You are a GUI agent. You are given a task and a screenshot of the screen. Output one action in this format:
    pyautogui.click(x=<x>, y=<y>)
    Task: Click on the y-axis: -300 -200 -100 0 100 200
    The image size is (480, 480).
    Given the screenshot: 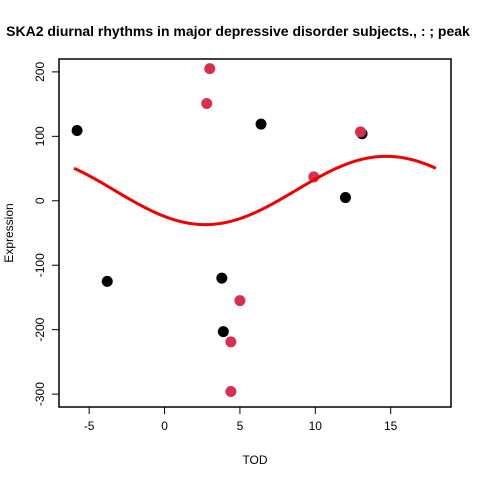 What is the action you would take?
    pyautogui.click(x=46, y=234)
    